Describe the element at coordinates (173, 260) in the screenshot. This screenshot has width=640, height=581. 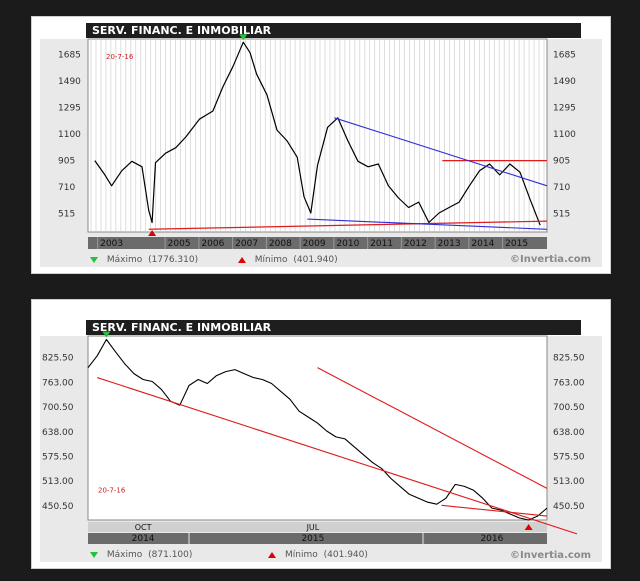
I see `max-value: (1776.310)` at that location.